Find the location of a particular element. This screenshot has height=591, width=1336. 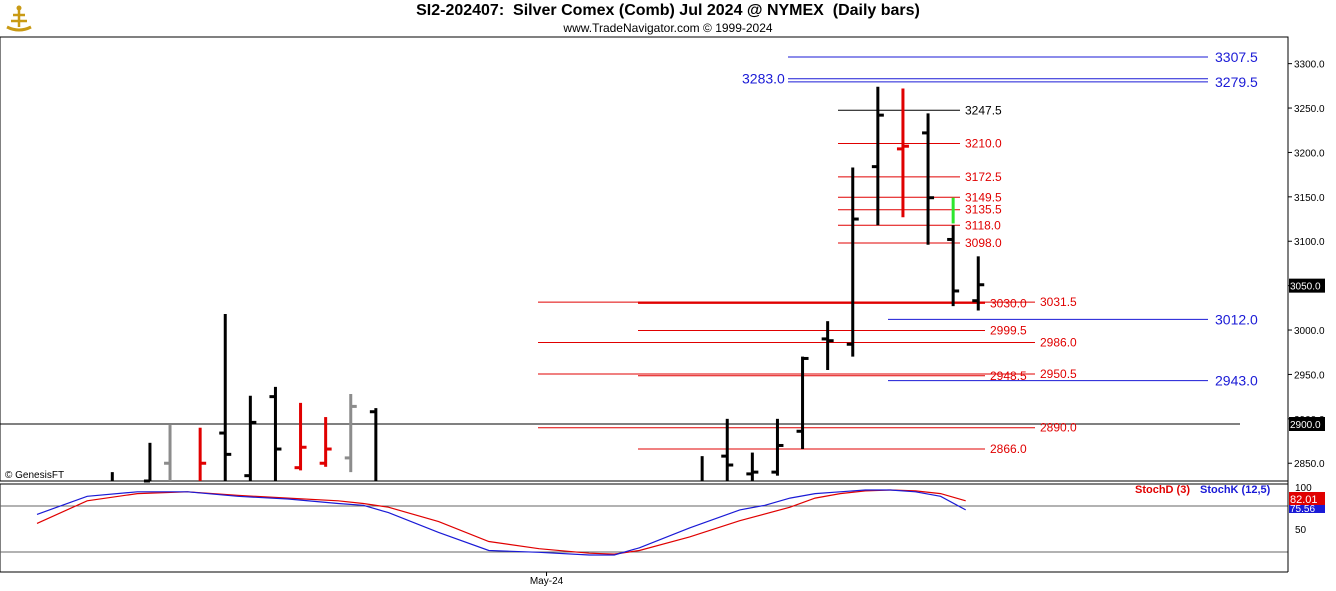

price-tick-label-7: 2950.0 is located at coordinates (1309, 375).